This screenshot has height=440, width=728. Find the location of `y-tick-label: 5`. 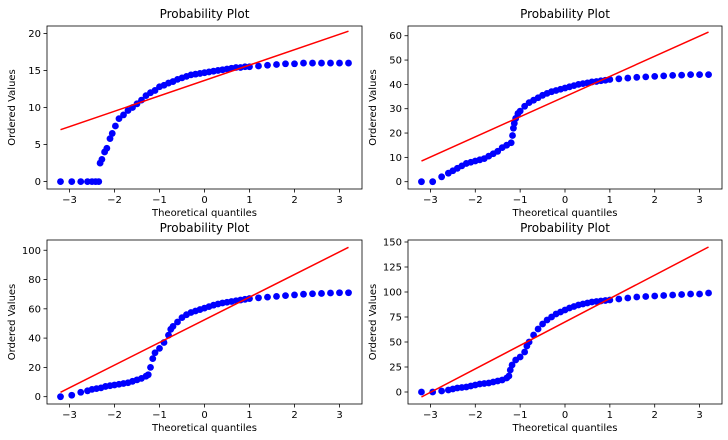

y-tick-label: 5 is located at coordinates (38, 145).